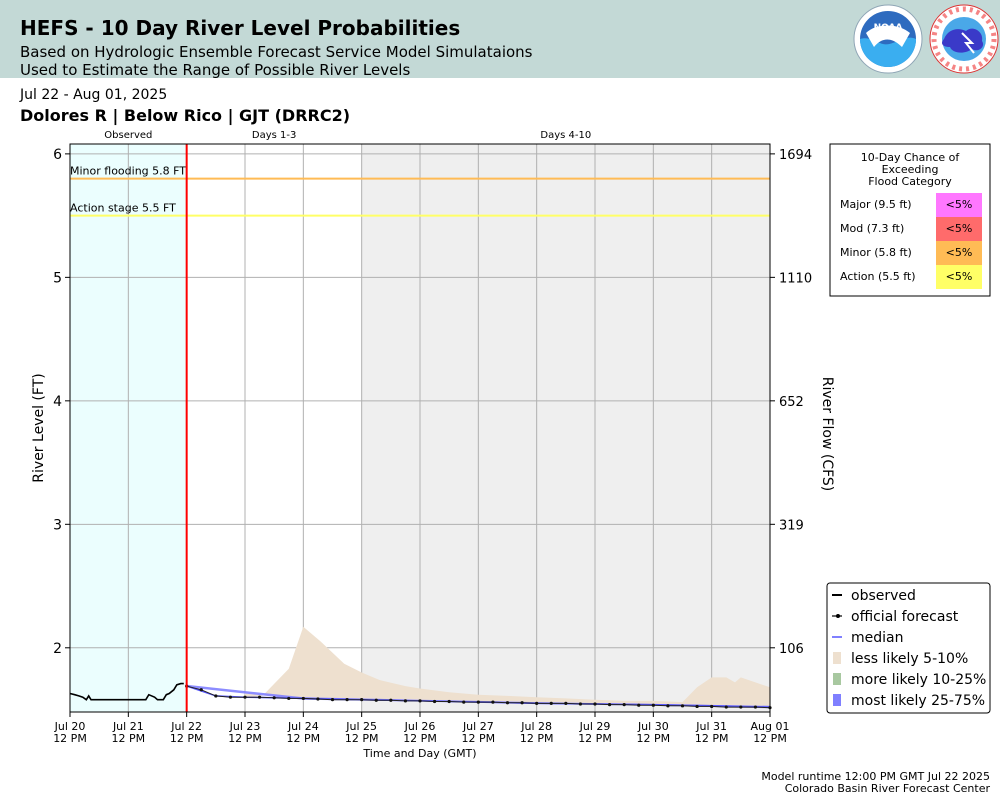 The image size is (1000, 800). What do you see at coordinates (795, 278) in the screenshot?
I see `y-right-tick-label: 1110` at bounding box center [795, 278].